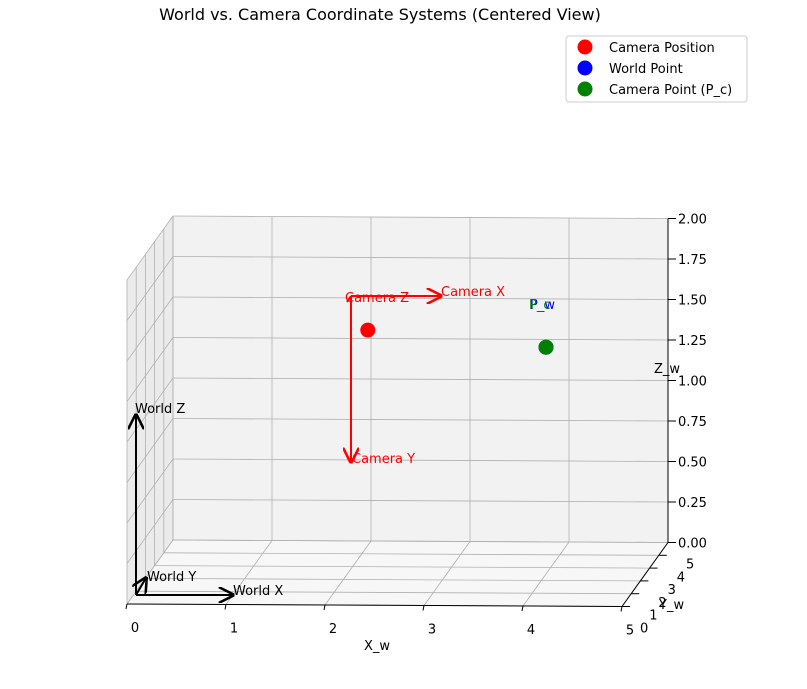 This screenshot has width=807, height=689. What do you see at coordinates (692, 341) in the screenshot?
I see `z-tick-label: 1.25` at bounding box center [692, 341].